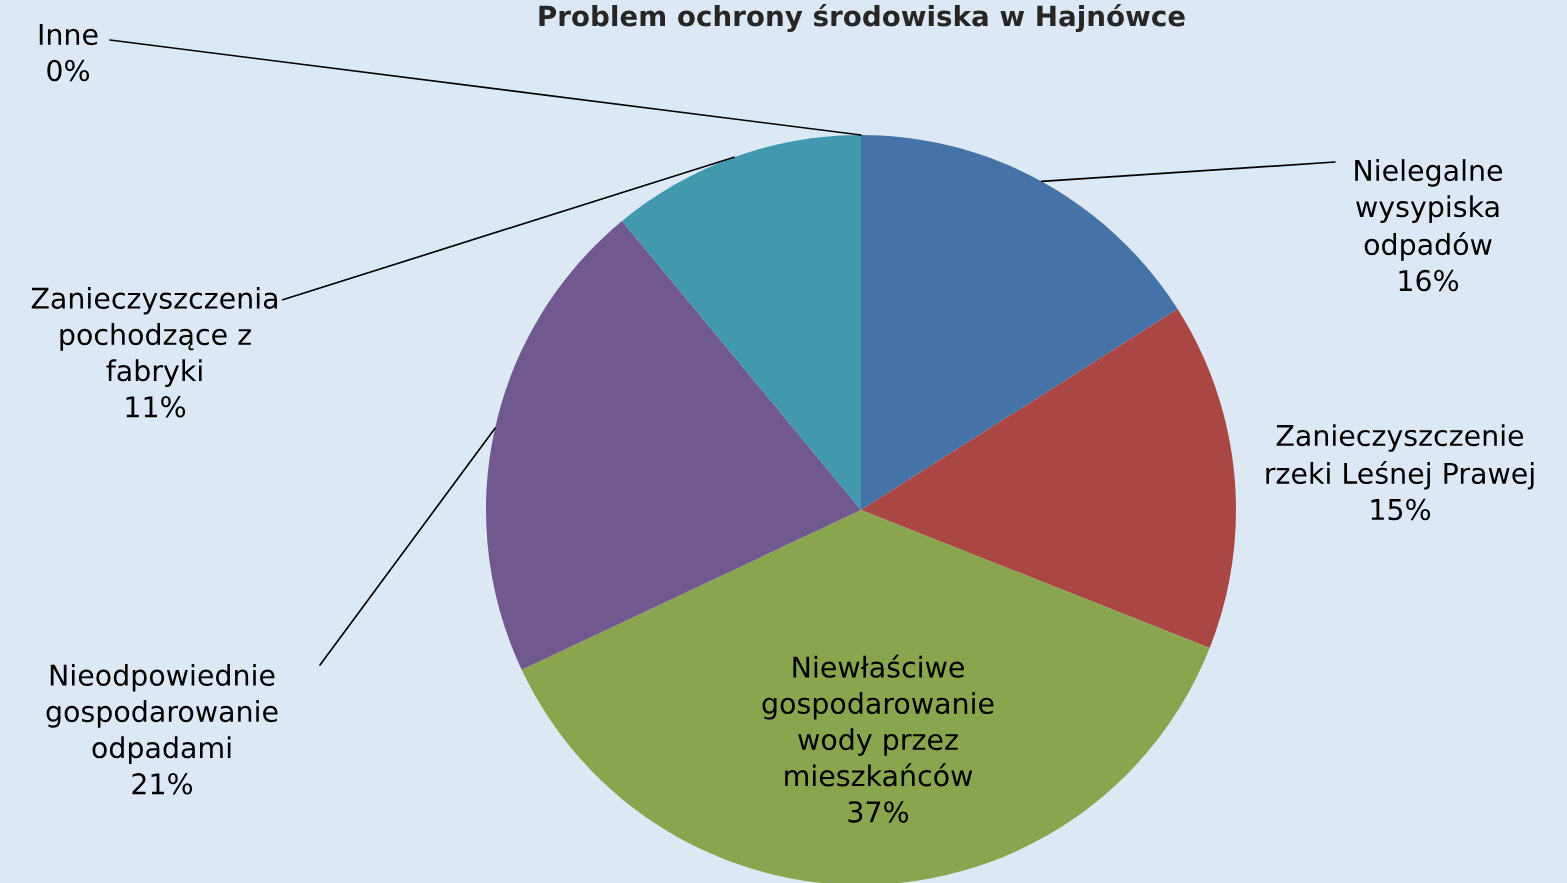 Image resolution: width=1567 pixels, height=883 pixels. What do you see at coordinates (1400, 457) in the screenshot?
I see `slice-label: Zanieczyszczenie rzeki Leśnej Prawej` at bounding box center [1400, 457].